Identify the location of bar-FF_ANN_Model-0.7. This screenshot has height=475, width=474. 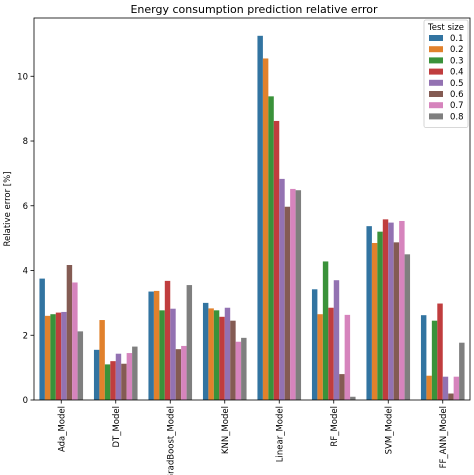
(456, 388).